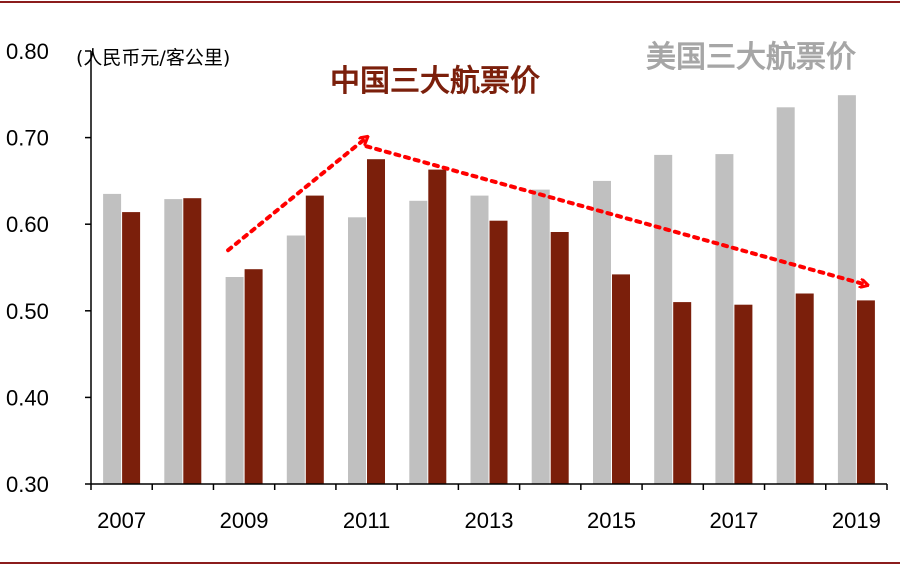  What do you see at coordinates (602, 332) in the screenshot?
I see `bar-usa-2015` at bounding box center [602, 332].